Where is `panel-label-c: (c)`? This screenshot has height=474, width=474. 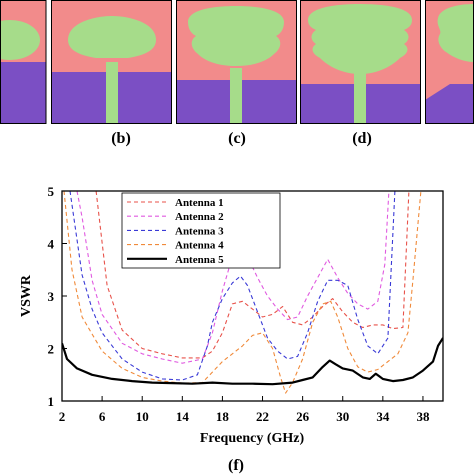 panel-label-c: (c) is located at coordinates (237, 138).